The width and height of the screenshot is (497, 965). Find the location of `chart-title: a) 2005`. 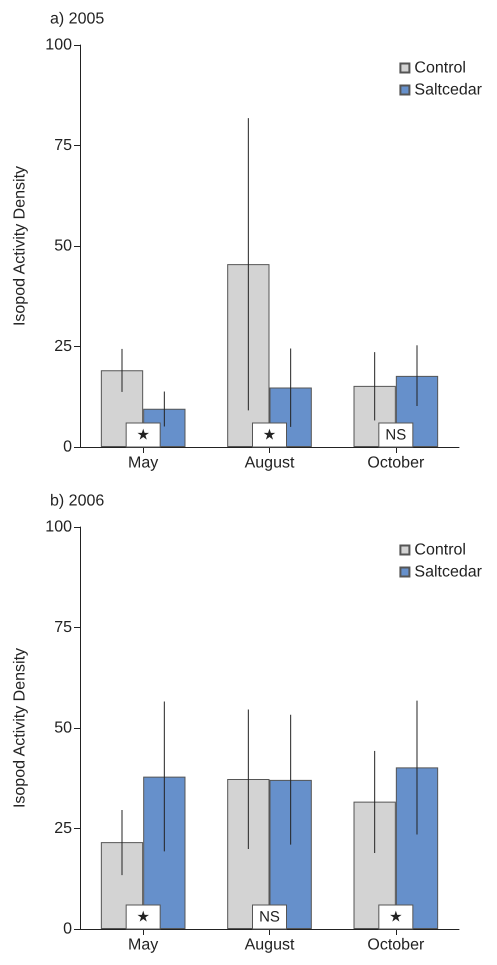

chart-title: a) 2005 is located at coordinates (77, 19).